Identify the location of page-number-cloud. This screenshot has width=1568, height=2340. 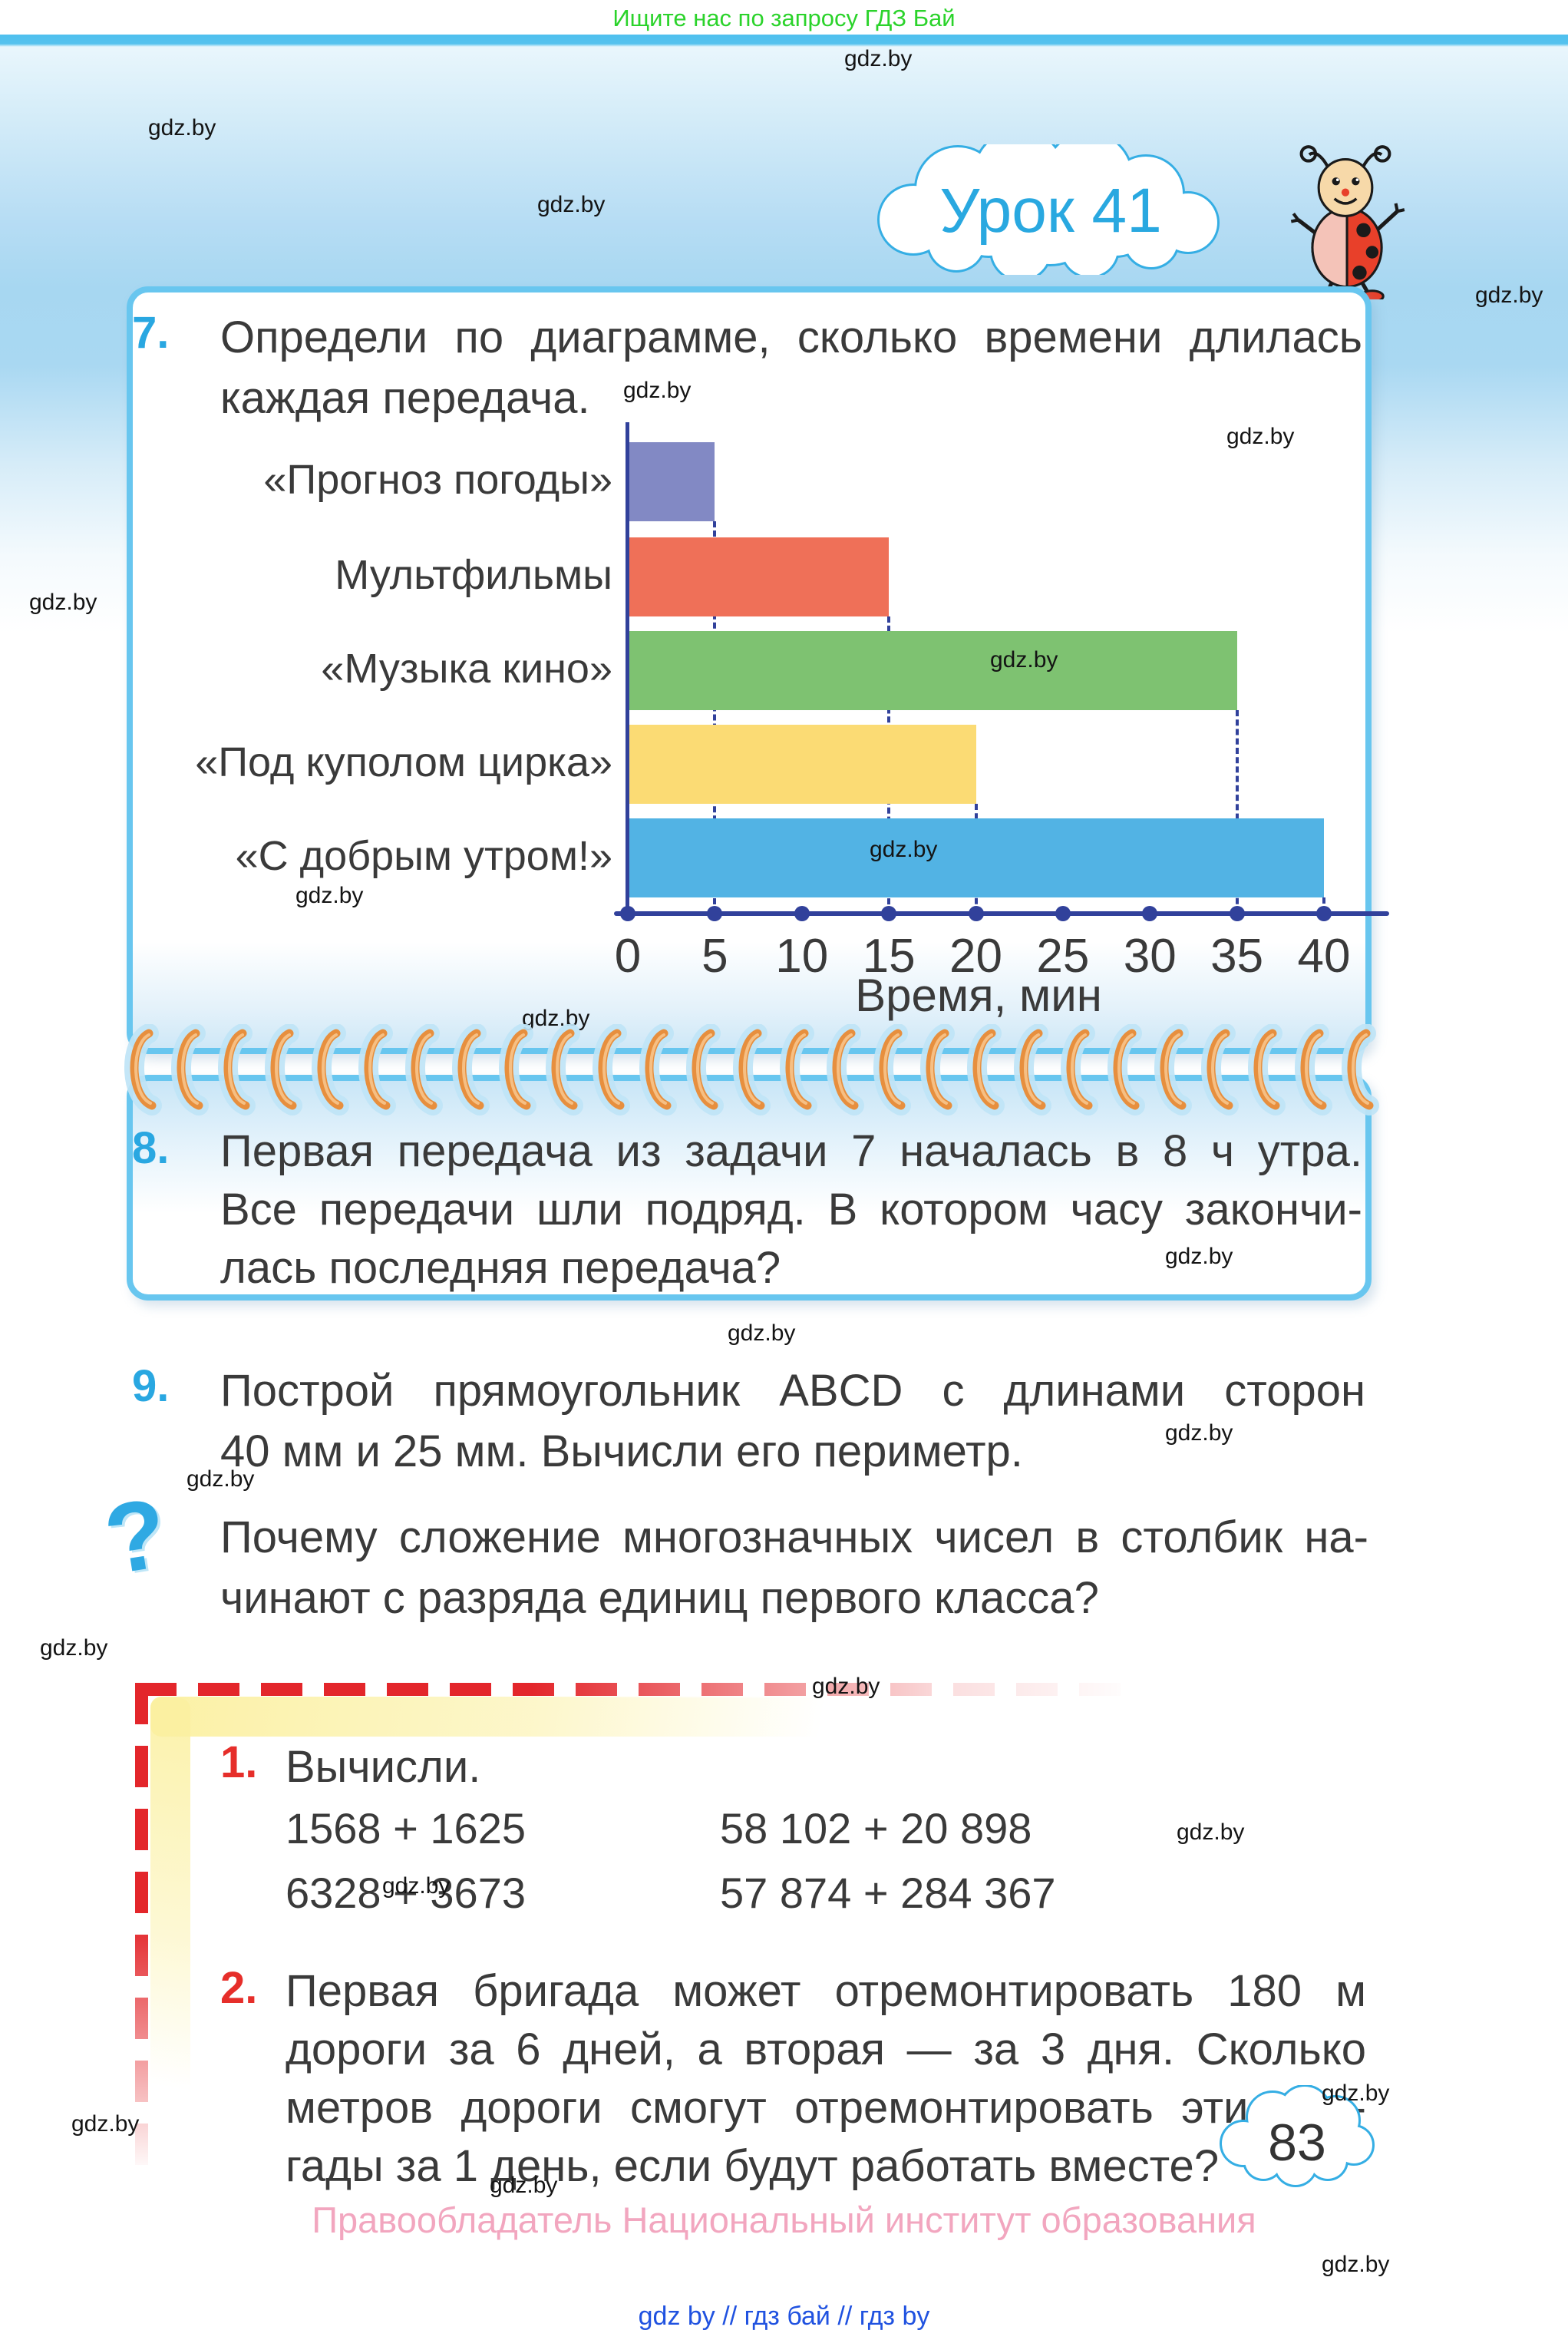
(1297, 2136).